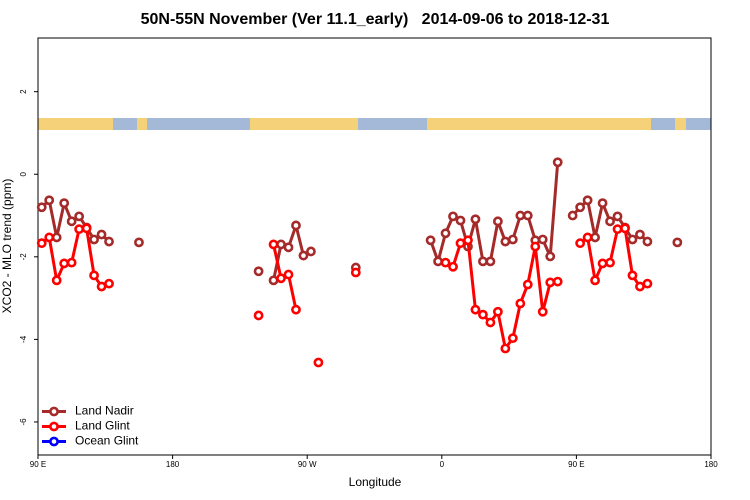 The image size is (750, 500). Describe the element at coordinates (442, 464) in the screenshot. I see `x-tick-label: 0` at that location.